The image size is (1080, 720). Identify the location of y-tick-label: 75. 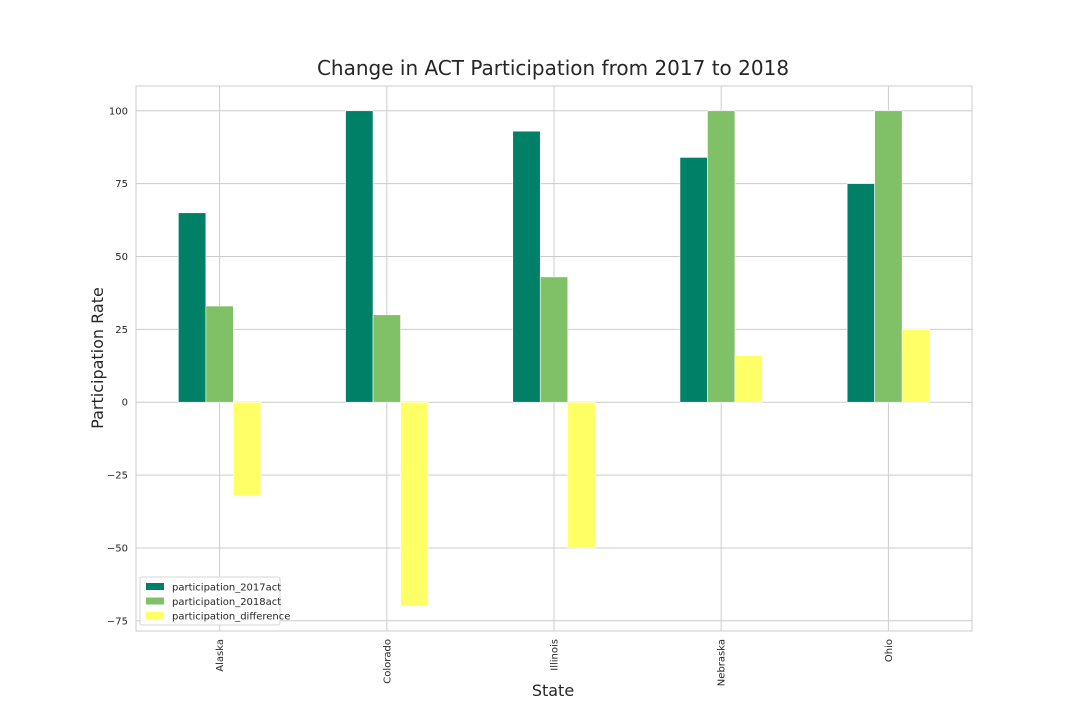
(121, 184).